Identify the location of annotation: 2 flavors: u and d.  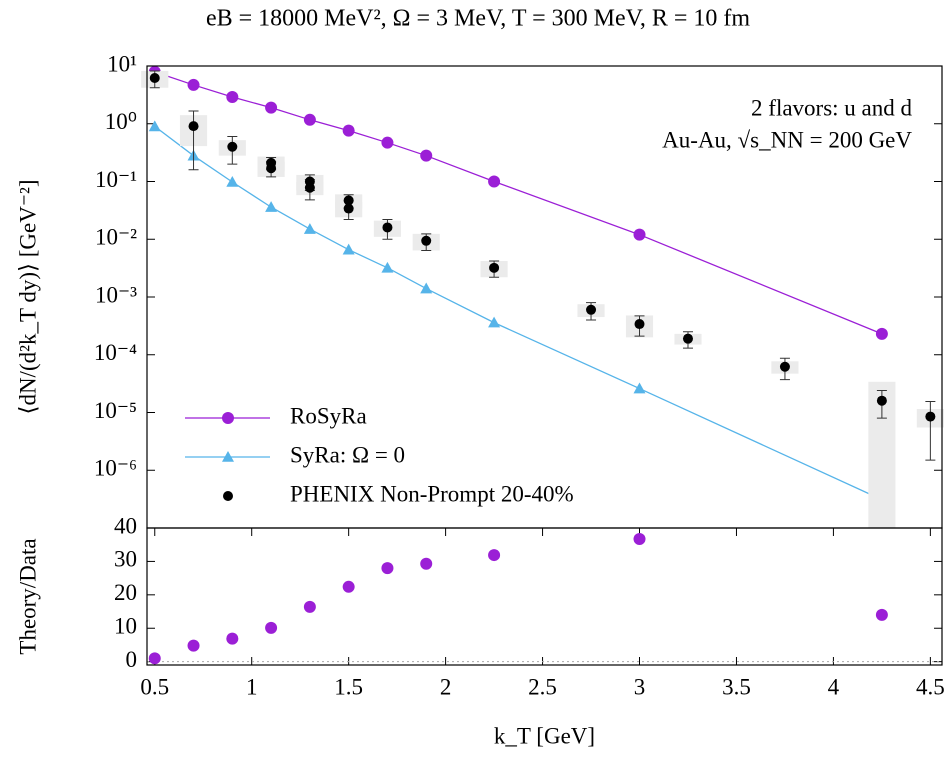
(831, 107).